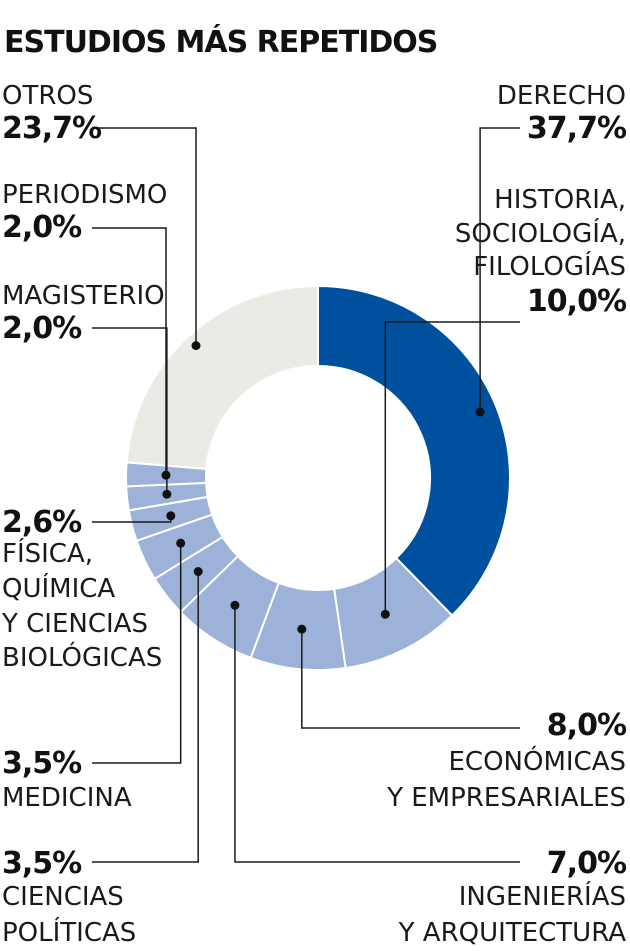 The width and height of the screenshot is (630, 951). I want to click on chart-title: ESTUDIOS MÁS REPETIDOS, so click(220, 42).